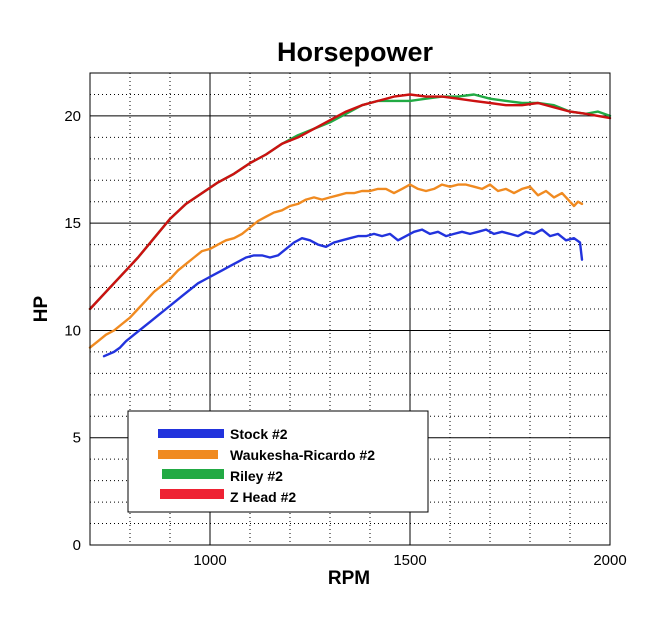 The height and width of the screenshot is (622, 670). I want to click on y-tick-label: 5, so click(77, 438).